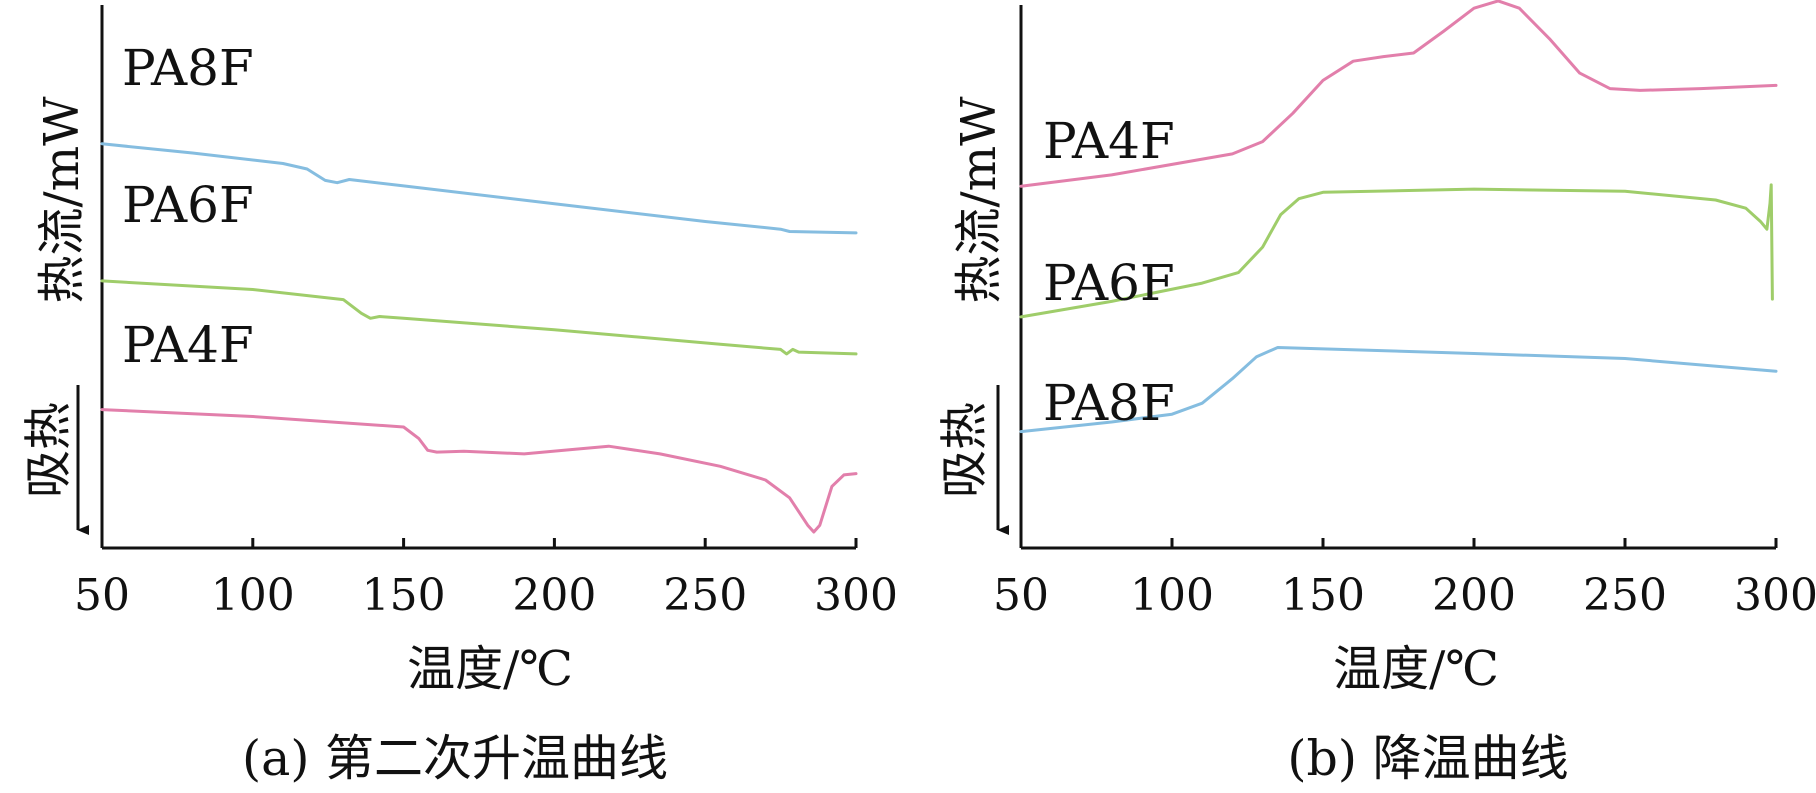 Image resolution: width=1816 pixels, height=793 pixels. I want to click on panel-a-series-line-pa4f, so click(479, 471).